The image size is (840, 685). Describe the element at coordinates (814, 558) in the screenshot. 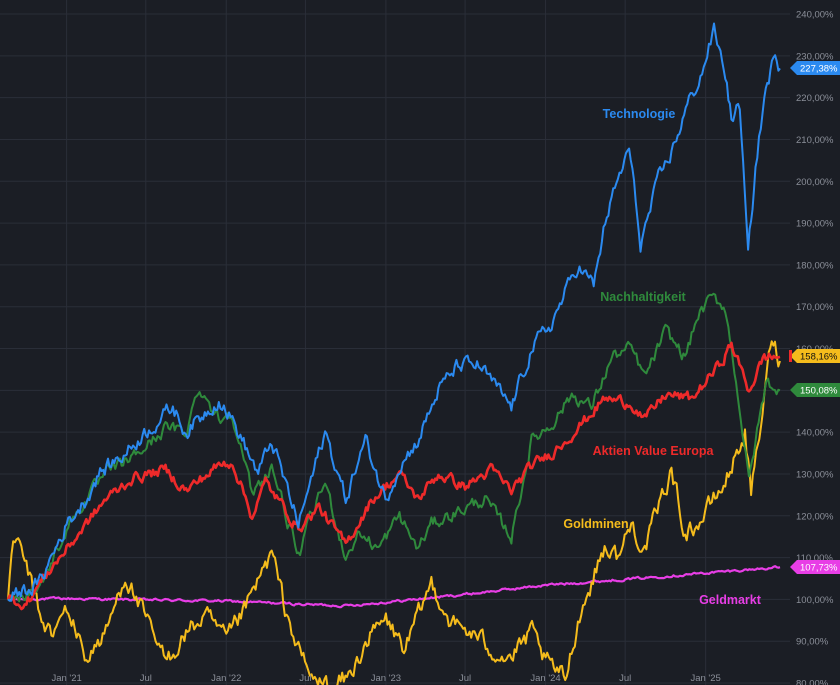

I see `y-tick-label: 110,00%` at that location.